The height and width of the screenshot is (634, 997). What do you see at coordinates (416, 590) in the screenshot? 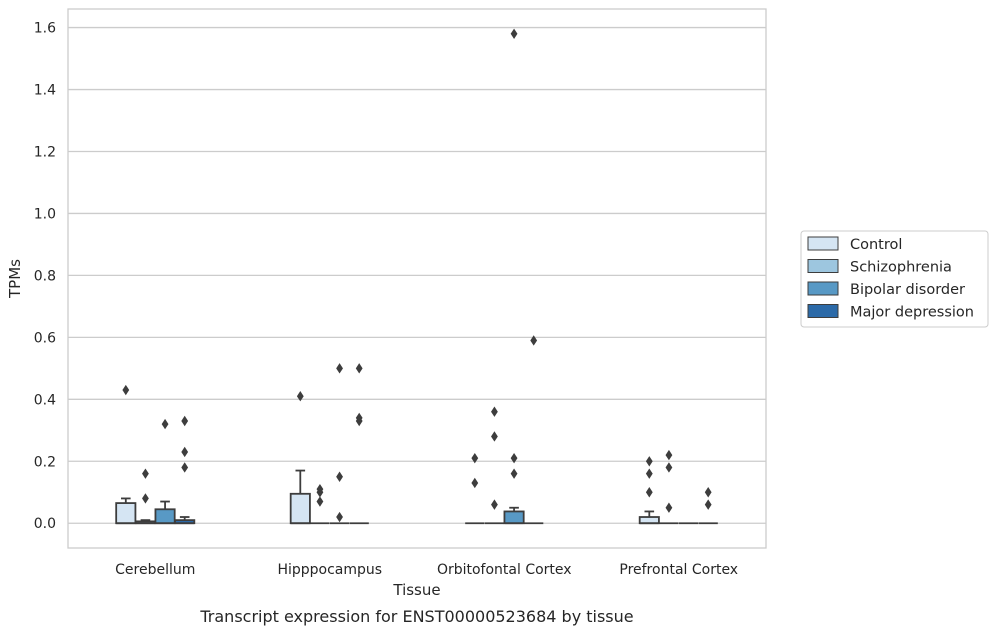
I see `x-axis-title: Tissue` at bounding box center [416, 590].